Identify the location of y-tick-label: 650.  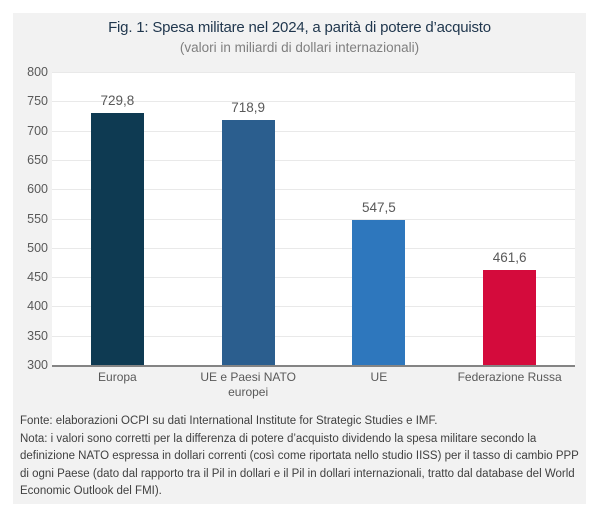
(37, 159).